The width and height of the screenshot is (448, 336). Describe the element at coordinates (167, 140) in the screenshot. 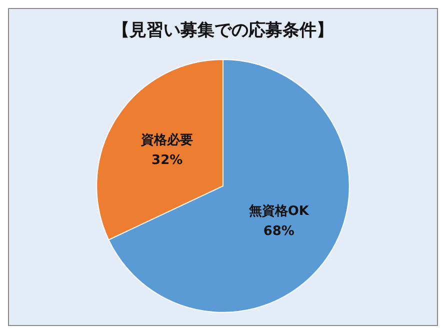

I see `slice-label: 資格必要` at that location.